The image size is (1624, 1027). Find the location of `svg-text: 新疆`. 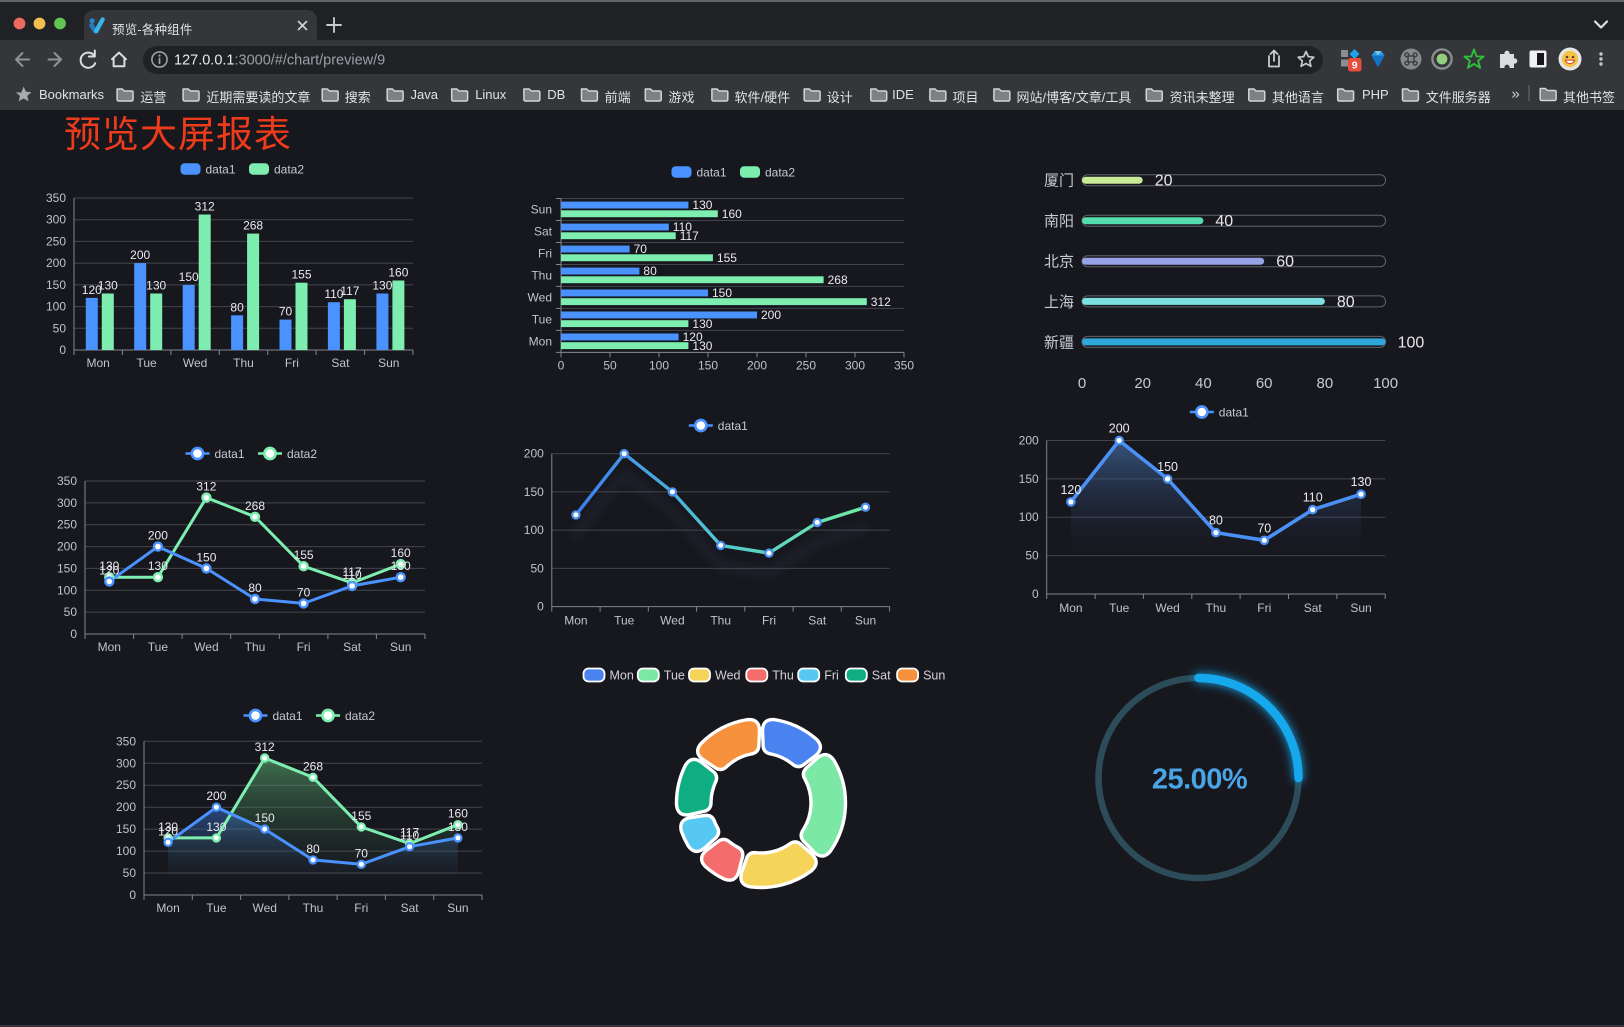

svg-text: 新疆 is located at coordinates (1059, 342).